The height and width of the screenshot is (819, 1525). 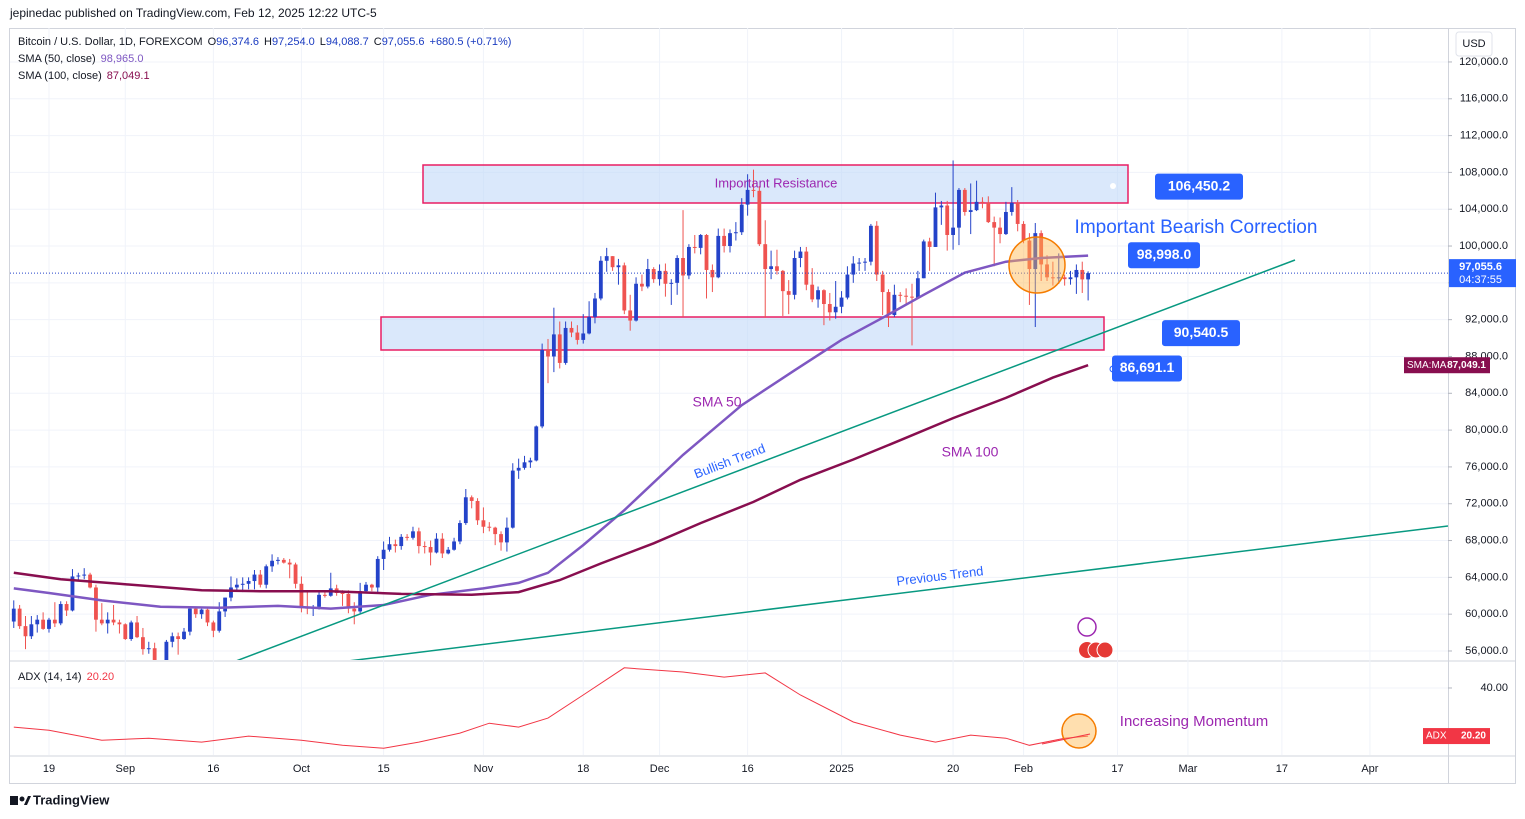 I want to click on x-tick-label: 17, so click(x=1117, y=769).